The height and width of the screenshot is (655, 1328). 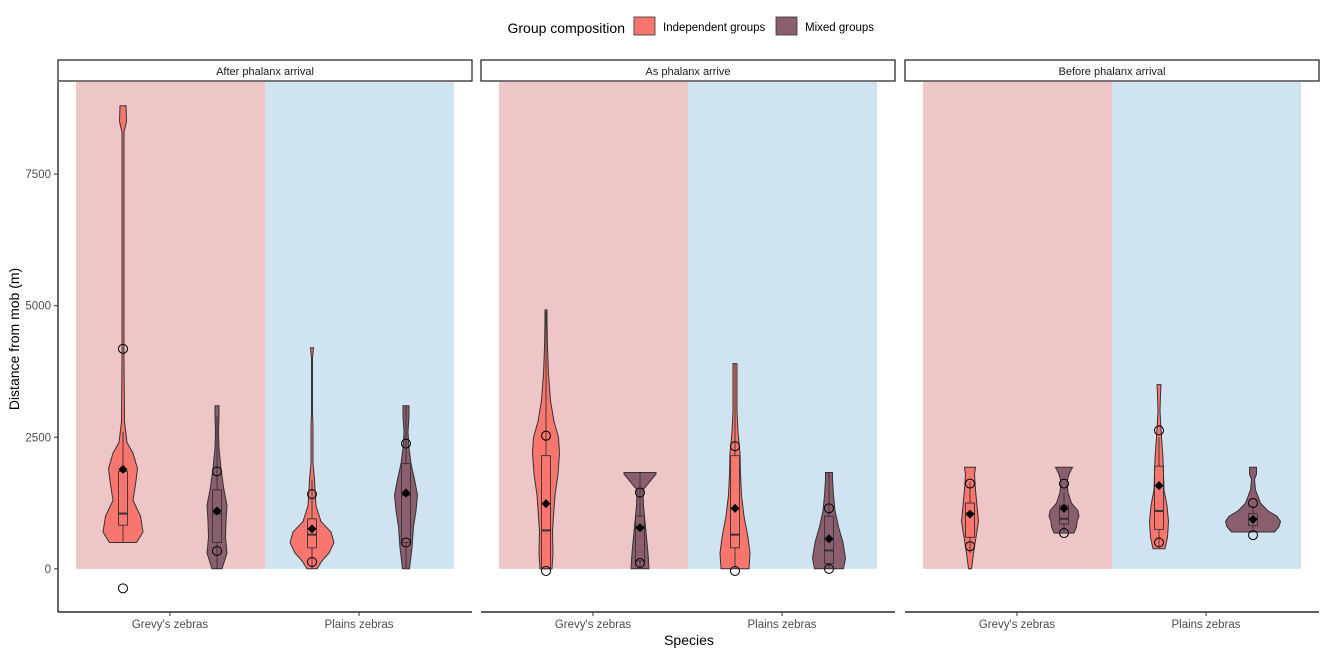 I want to click on x-axis-title: Species, so click(x=689, y=640).